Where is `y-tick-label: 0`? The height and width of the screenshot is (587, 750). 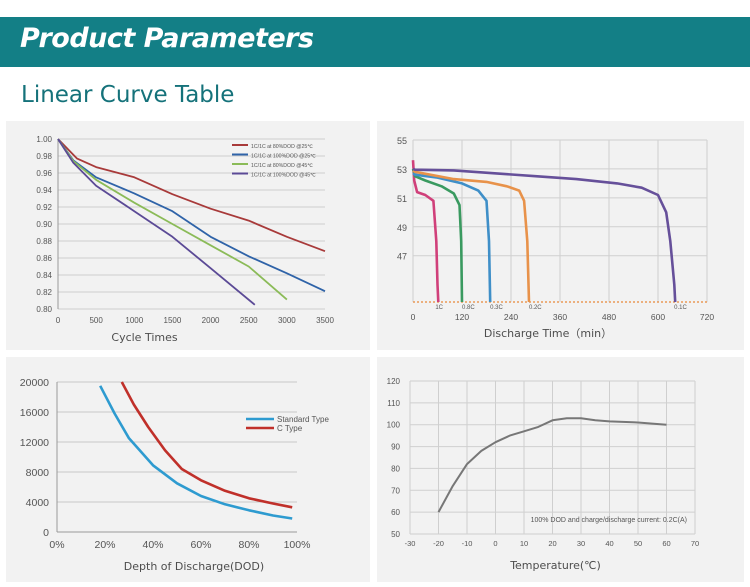 y-tick-label: 0 is located at coordinates (46, 533).